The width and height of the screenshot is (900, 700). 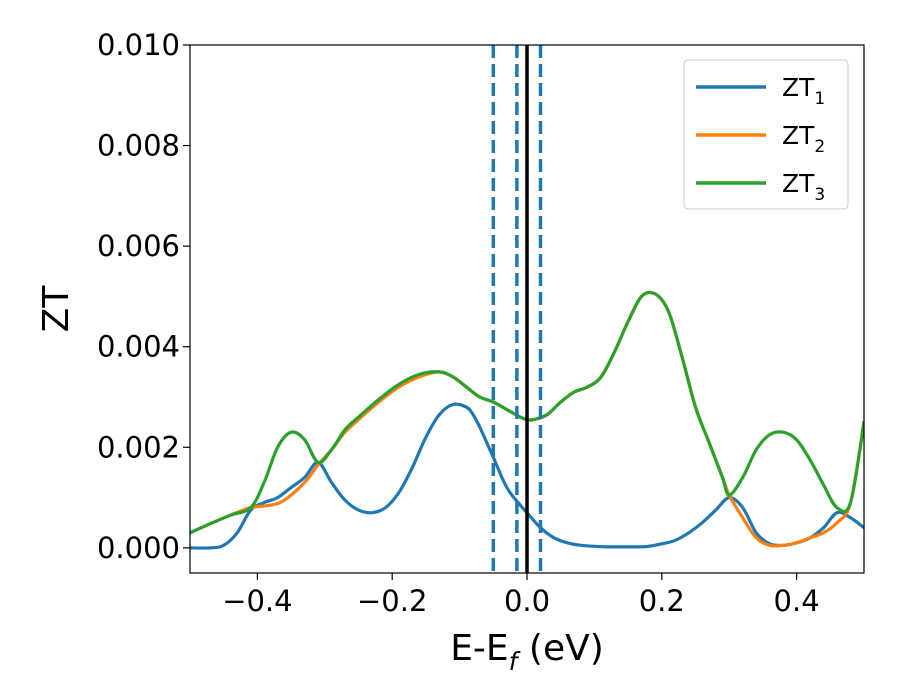 I want to click on x-axis-title: E-Ef (eV), so click(x=527, y=652).